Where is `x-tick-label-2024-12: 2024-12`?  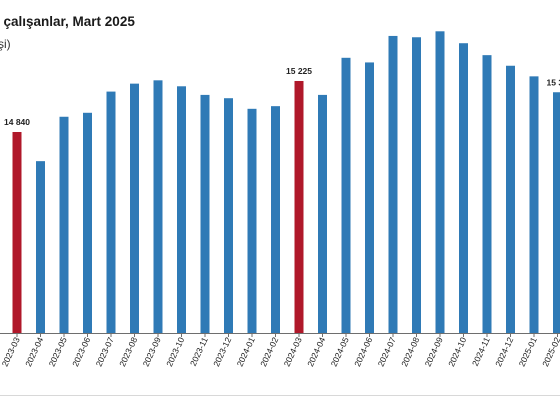 x-tick-label-2024-12: 2024-12 is located at coordinates (504, 351).